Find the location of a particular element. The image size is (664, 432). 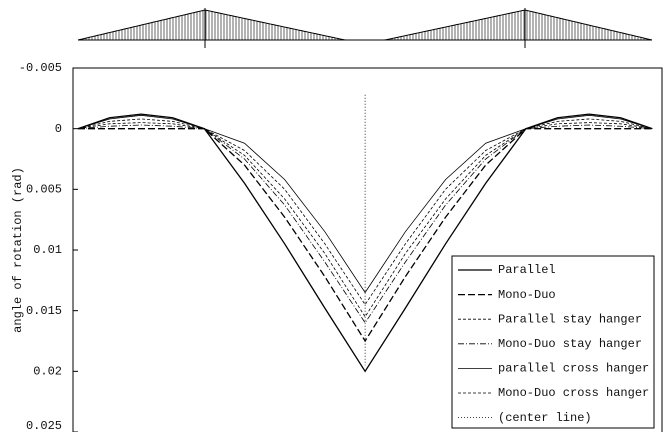

bridge-diagram is located at coordinates (365, 28).